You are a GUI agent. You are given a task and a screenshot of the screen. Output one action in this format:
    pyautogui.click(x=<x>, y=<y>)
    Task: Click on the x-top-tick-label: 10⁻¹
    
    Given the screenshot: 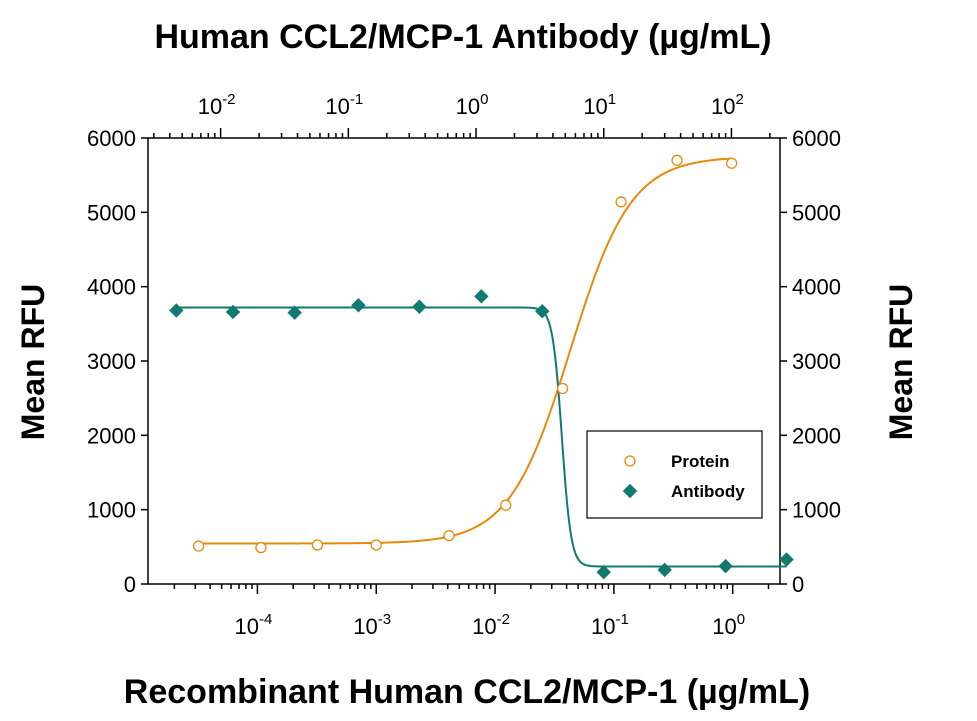 What is the action you would take?
    pyautogui.click(x=344, y=105)
    